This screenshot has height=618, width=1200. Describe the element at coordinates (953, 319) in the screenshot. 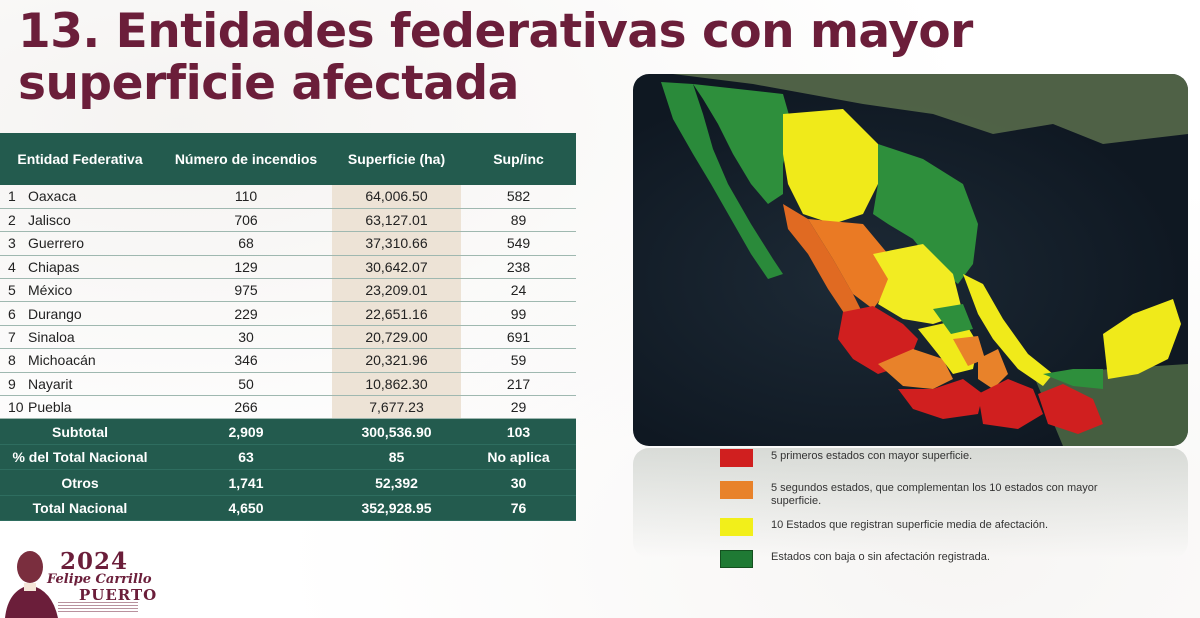

I see `map-central-green` at that location.